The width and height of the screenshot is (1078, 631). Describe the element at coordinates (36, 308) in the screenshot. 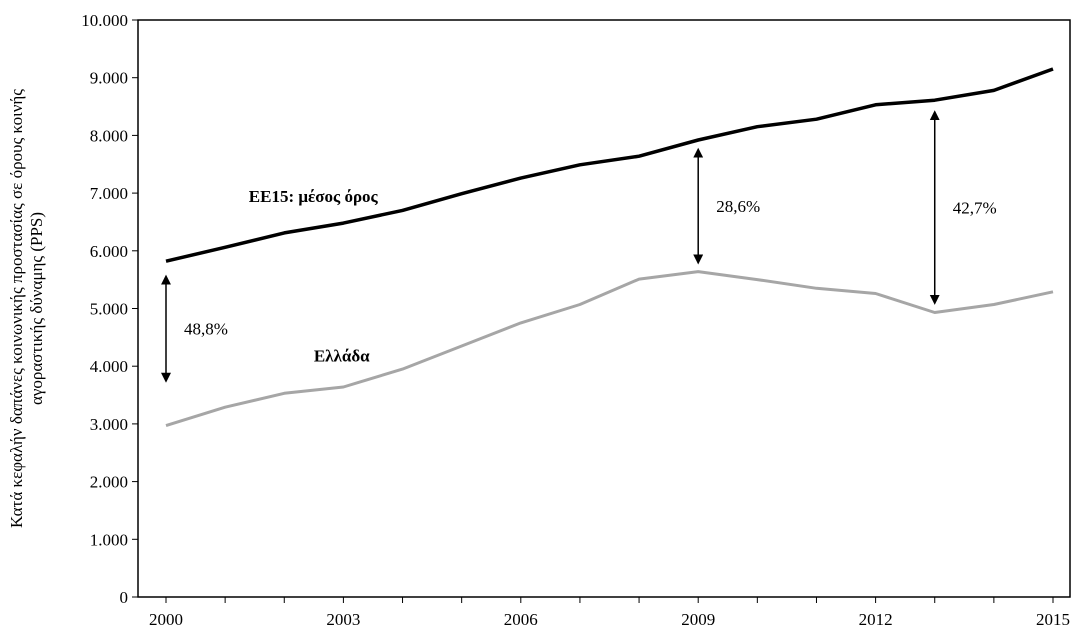

I see `y-axis-label-line: αγοραστικής δύναμης (PPS)` at that location.